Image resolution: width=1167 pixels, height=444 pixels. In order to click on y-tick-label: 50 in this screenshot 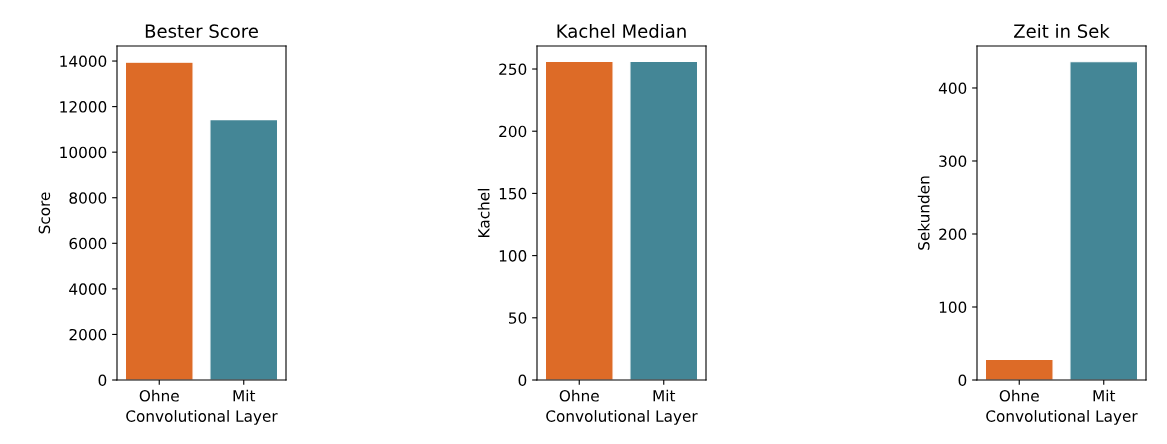, I will do `click(518, 318)`.